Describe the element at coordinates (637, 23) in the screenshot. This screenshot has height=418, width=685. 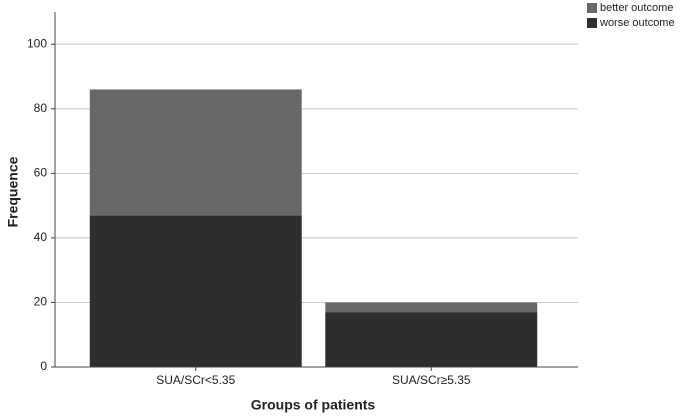
I see `legend-label: worse outcome` at that location.